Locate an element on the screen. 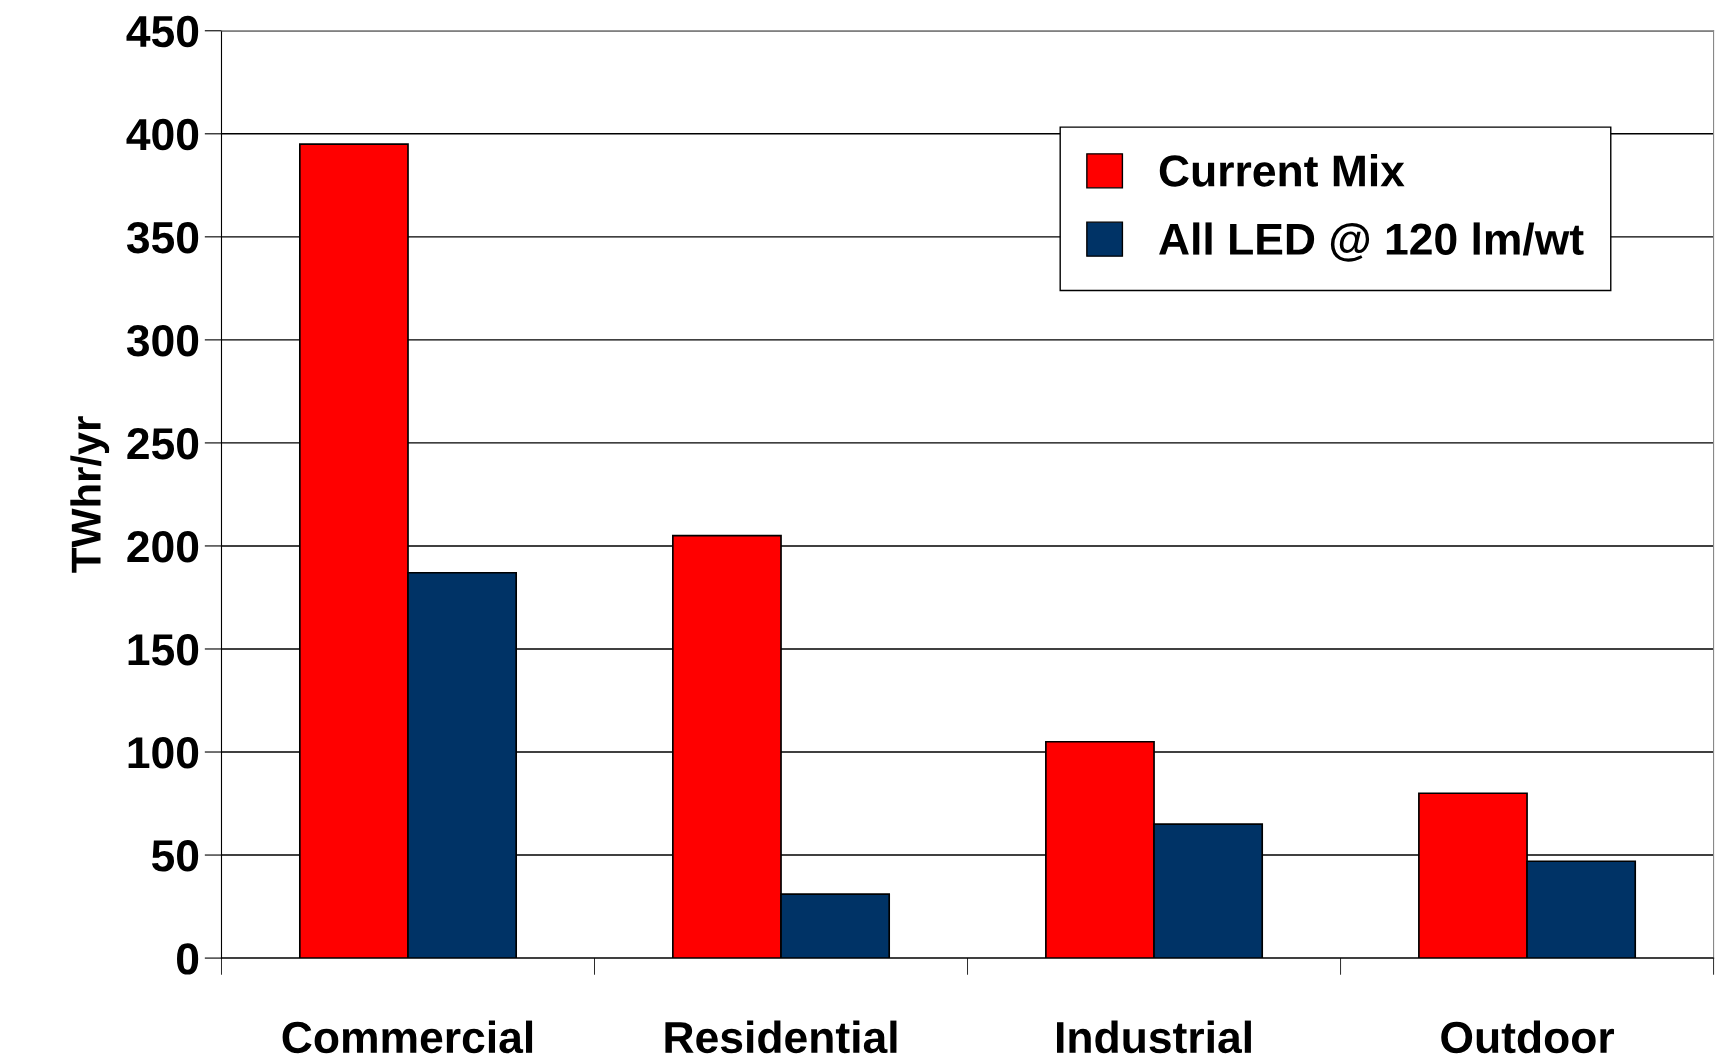  legend-label: Current Mix is located at coordinates (1282, 170).